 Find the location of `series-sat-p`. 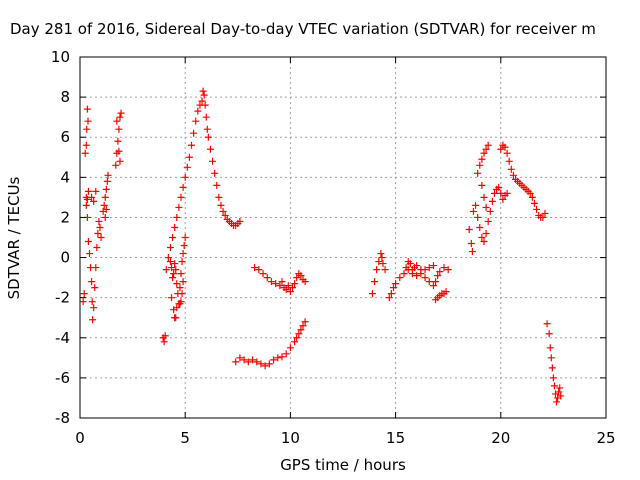

series-sat-p is located at coordinates (484, 219).